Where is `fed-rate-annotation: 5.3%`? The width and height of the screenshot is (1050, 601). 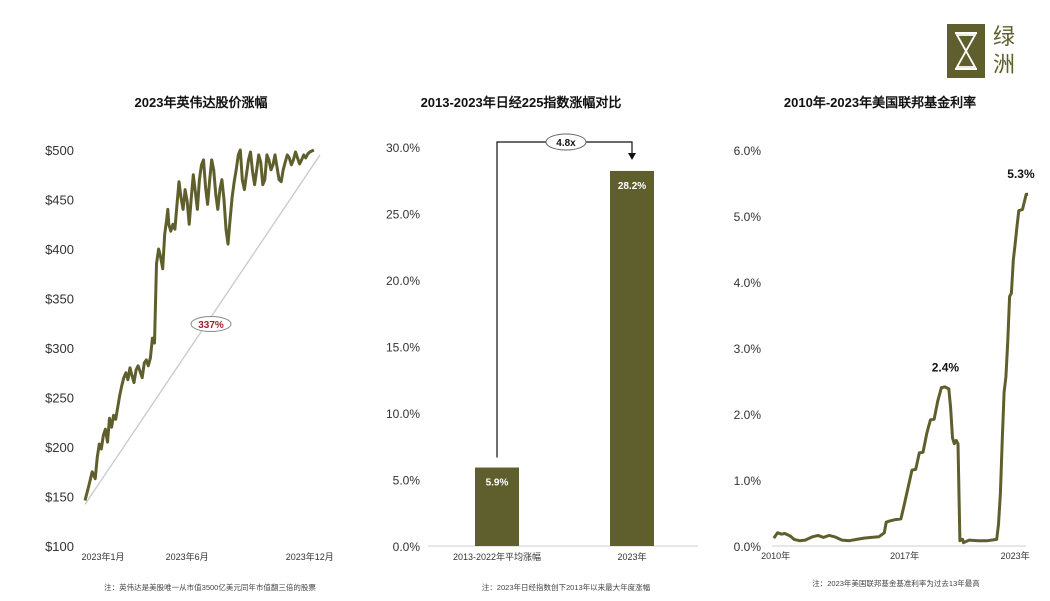
fed-rate-annotation: 5.3% is located at coordinates (1021, 174).